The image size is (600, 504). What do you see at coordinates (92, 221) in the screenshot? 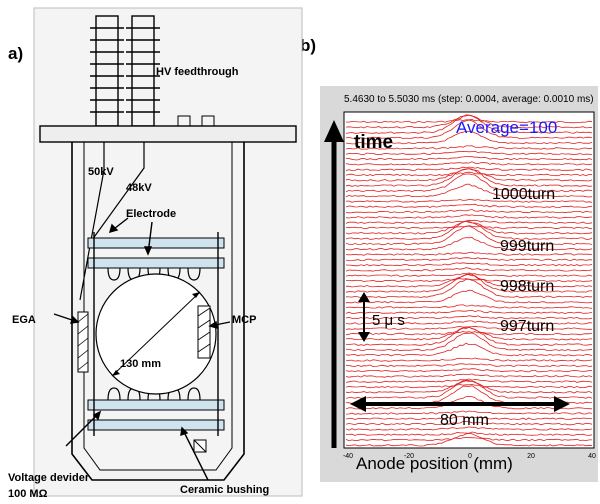
I see `hv-lead-50kv` at bounding box center [92, 221].